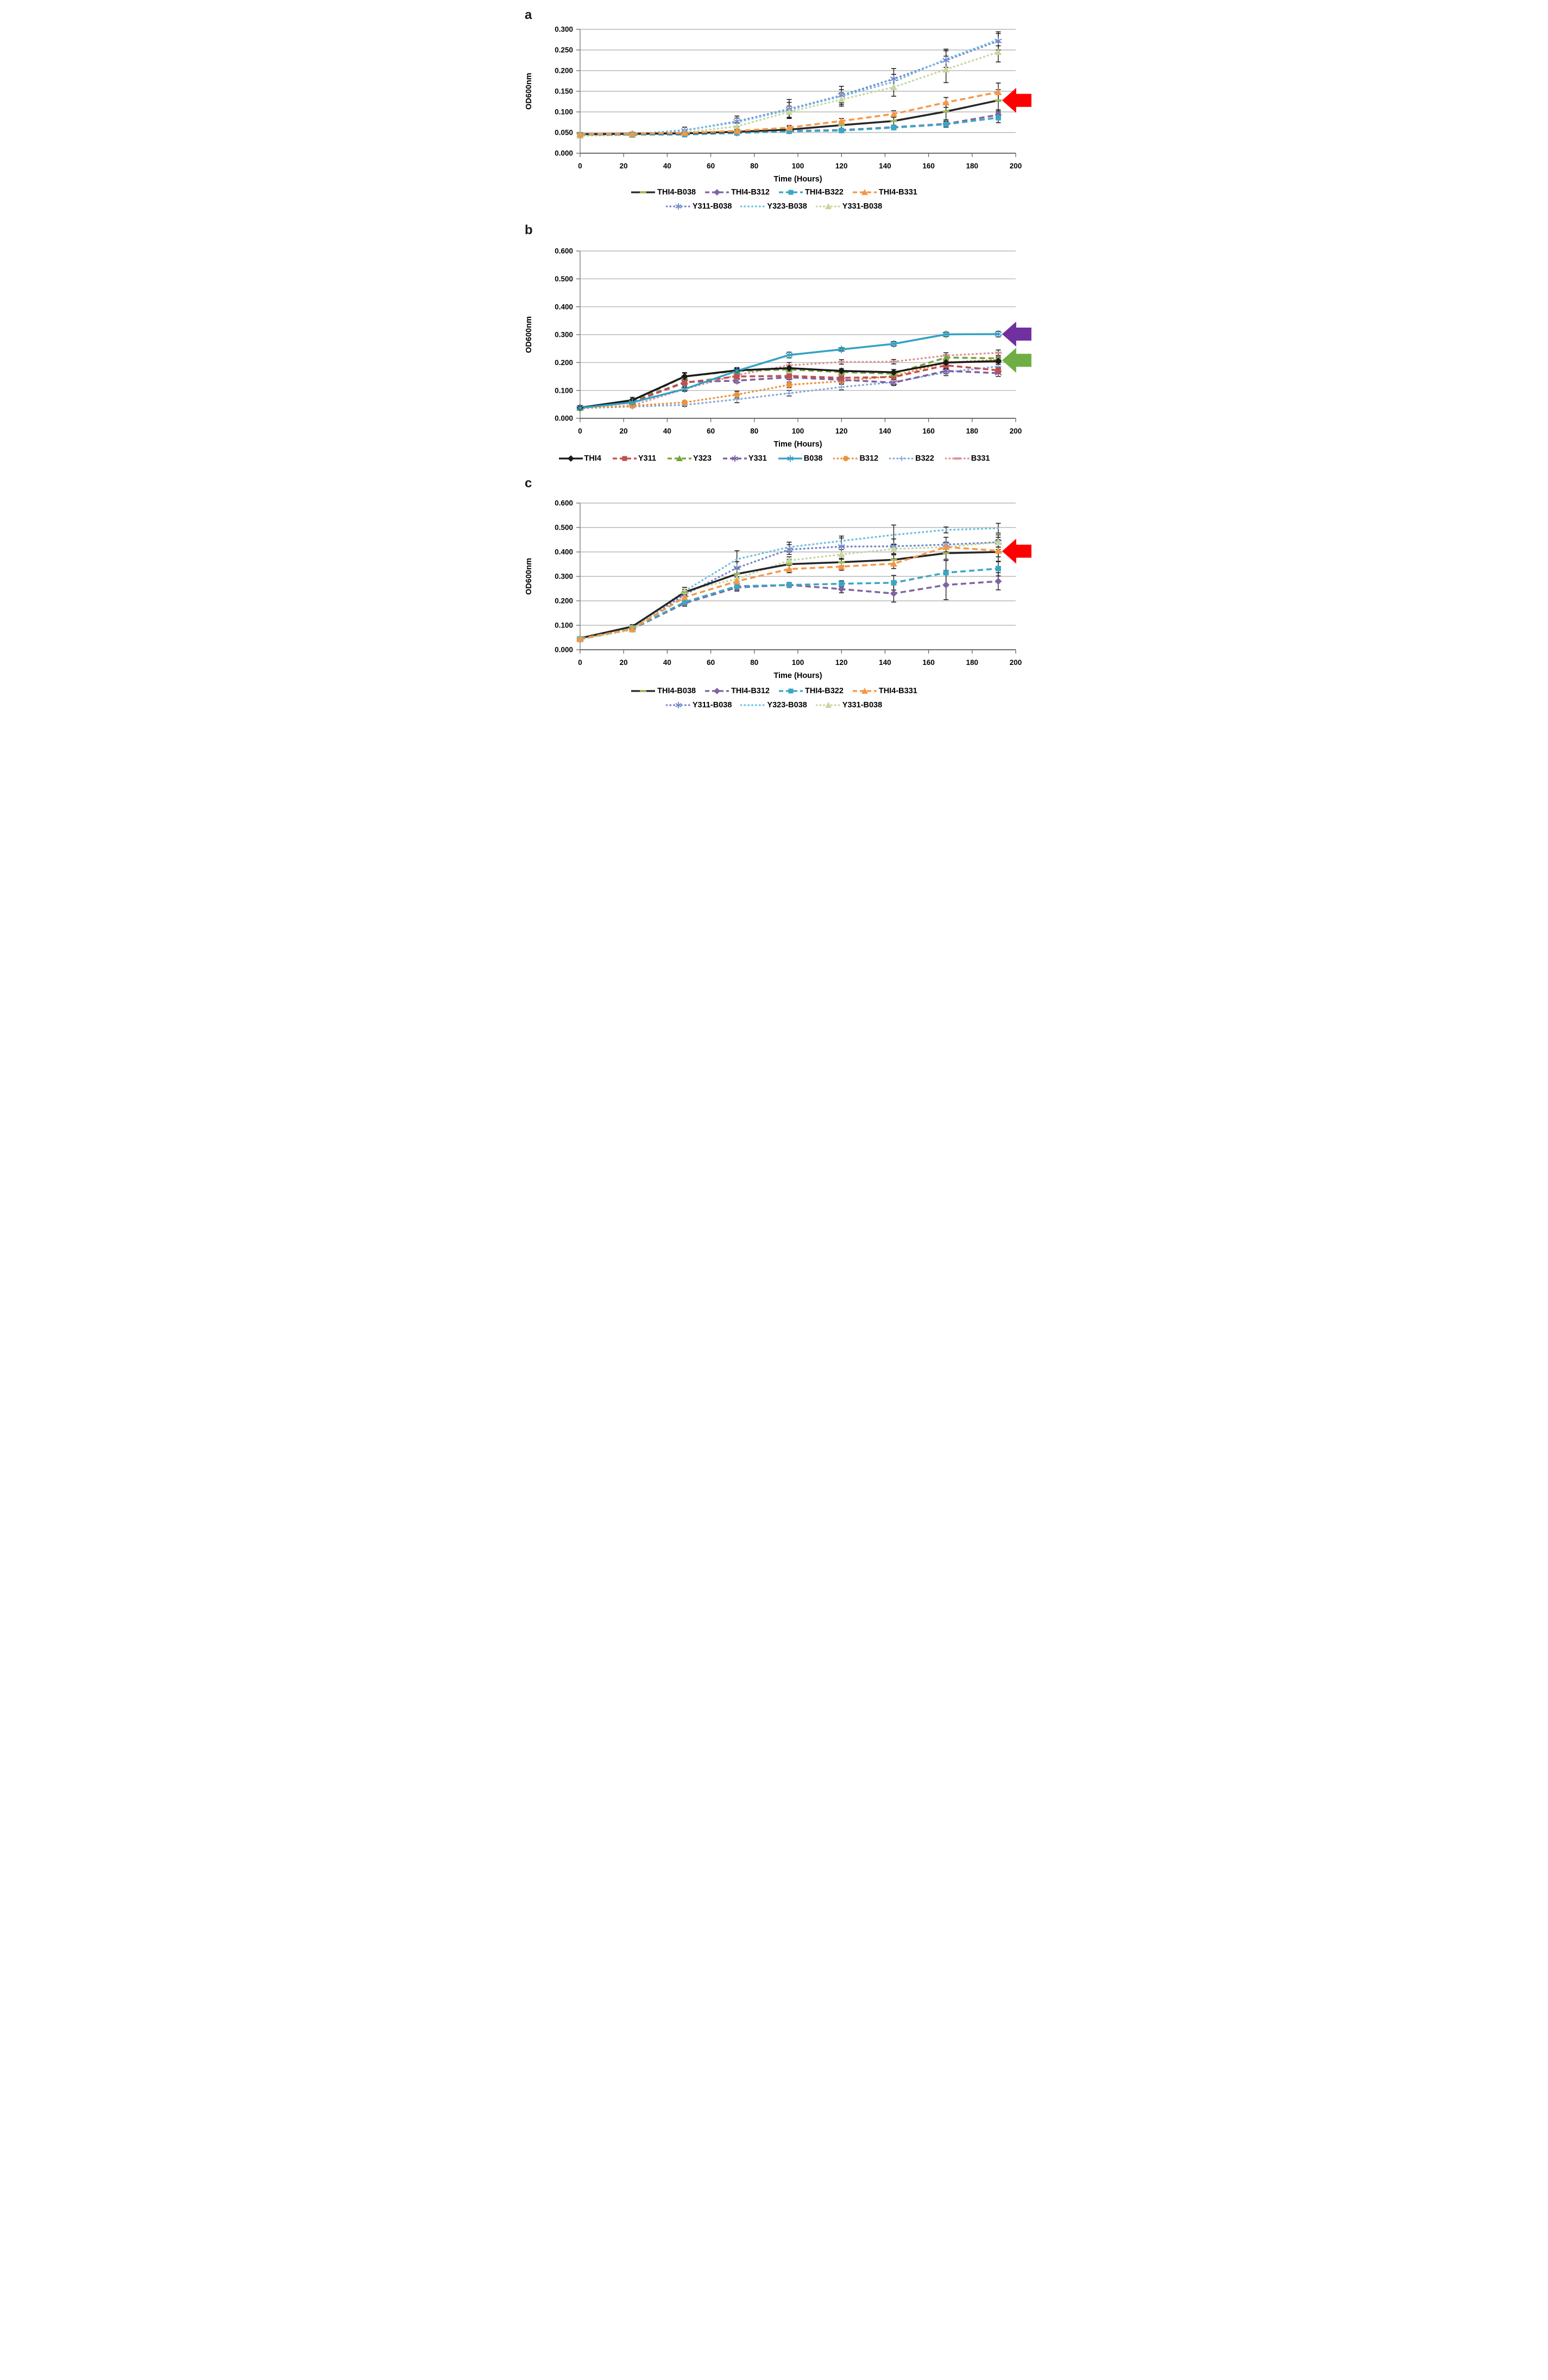 The height and width of the screenshot is (2380, 1548). Describe the element at coordinates (790, 458) in the screenshot. I see `legend-swatch-B038` at that location.